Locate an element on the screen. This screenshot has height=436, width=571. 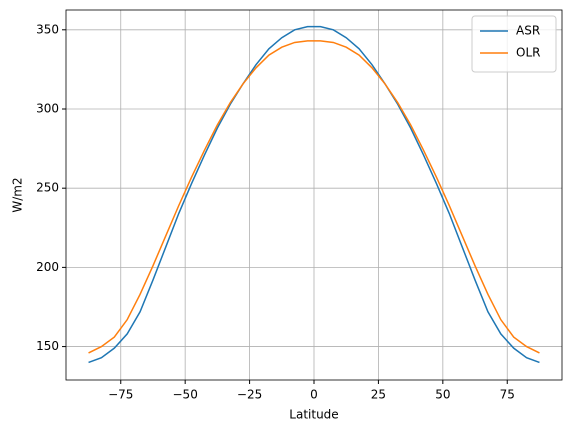
x-tick-label: −50 is located at coordinates (185, 395).